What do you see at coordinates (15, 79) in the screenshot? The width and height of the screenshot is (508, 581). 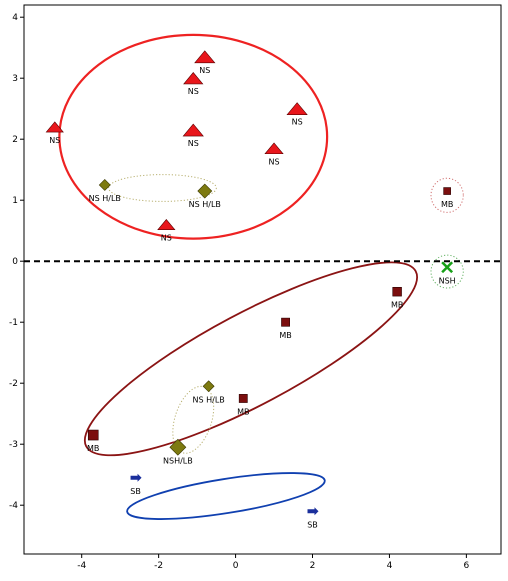 I see `y-tick-label: 3` at bounding box center [15, 79].